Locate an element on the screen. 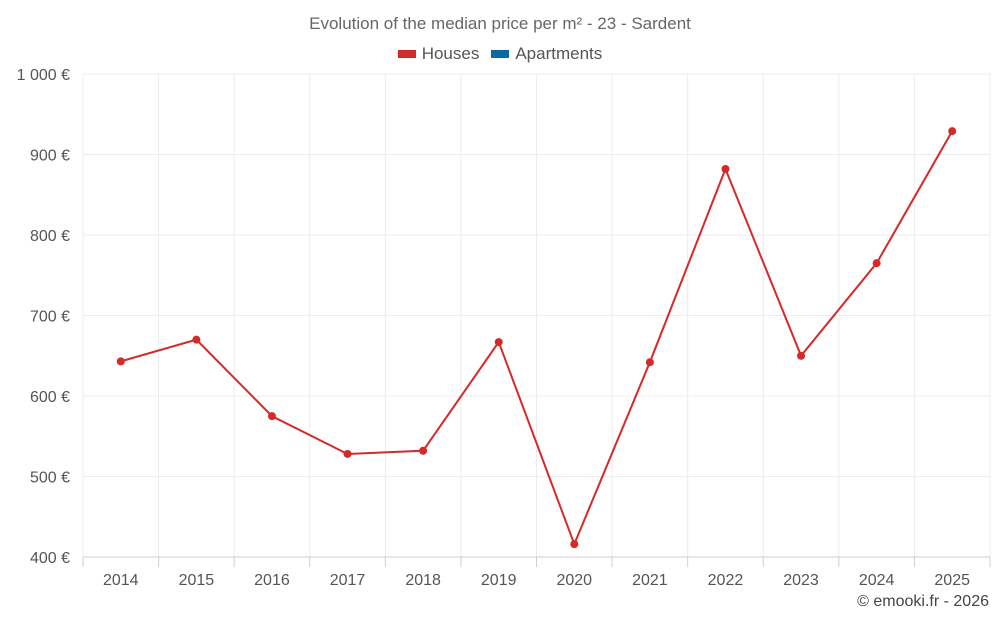 This screenshot has width=1000, height=625. x-tick-label: 2015 is located at coordinates (197, 580).